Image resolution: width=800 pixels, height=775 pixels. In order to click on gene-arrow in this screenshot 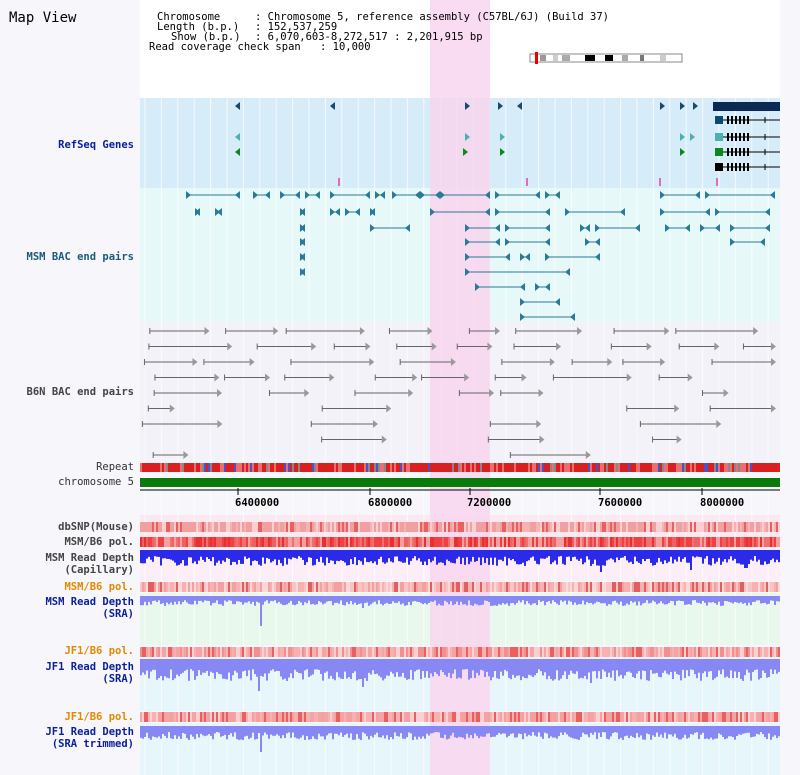, I will do `click(237, 137)`.